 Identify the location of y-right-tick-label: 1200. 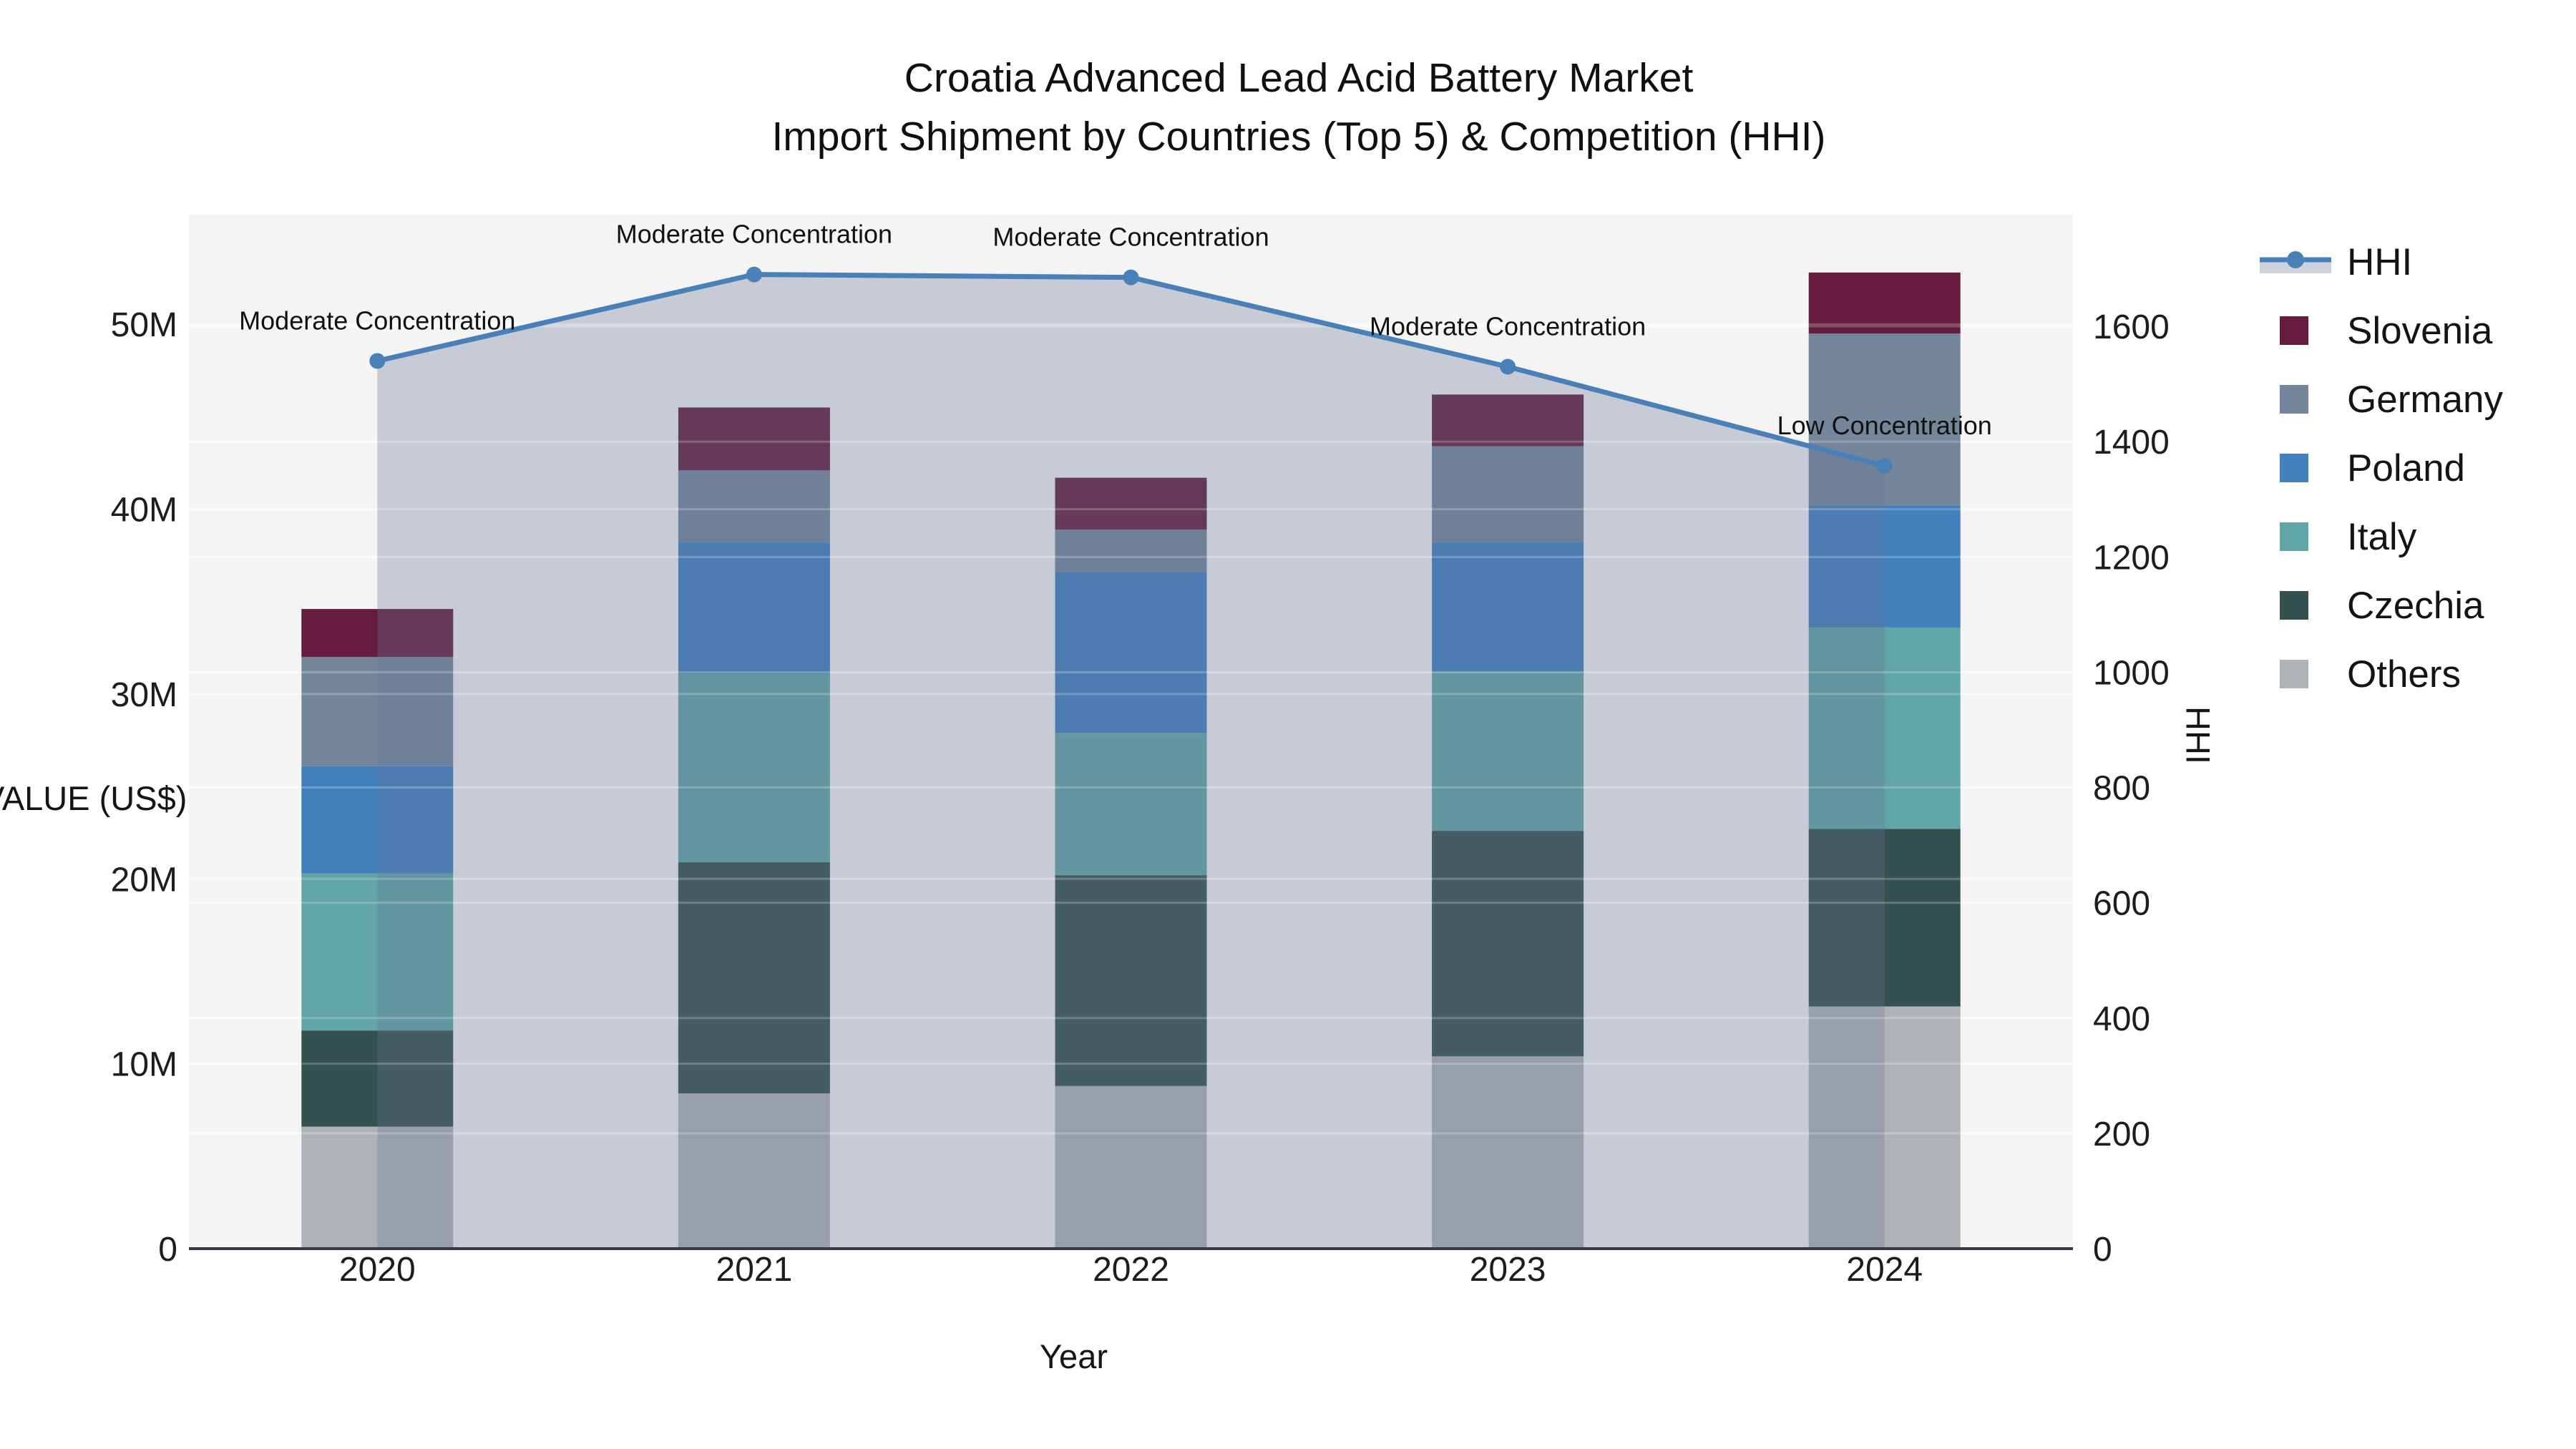
(2131, 558).